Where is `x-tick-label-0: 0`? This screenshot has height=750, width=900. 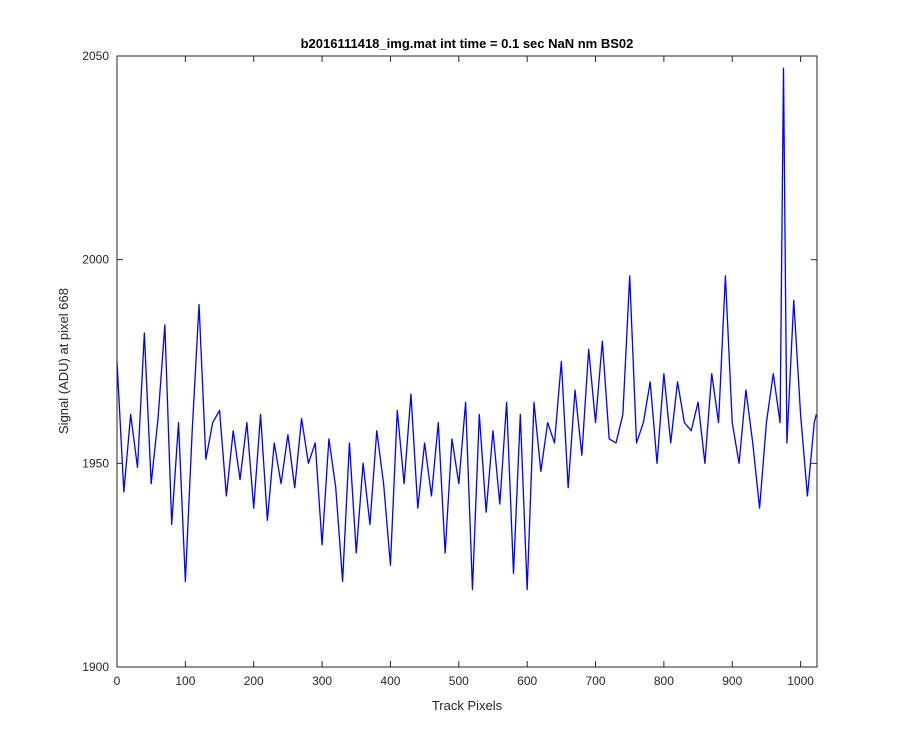
x-tick-label-0: 0 is located at coordinates (117, 681).